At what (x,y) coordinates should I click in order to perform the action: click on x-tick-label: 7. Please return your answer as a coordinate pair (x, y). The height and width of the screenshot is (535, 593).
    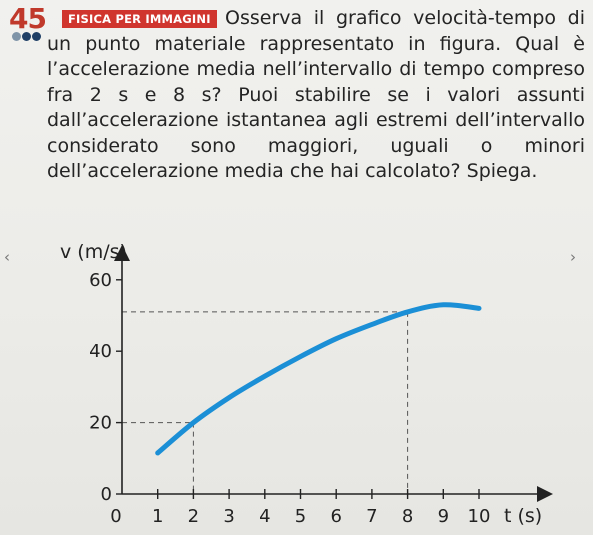
    Looking at the image, I should click on (371, 516).